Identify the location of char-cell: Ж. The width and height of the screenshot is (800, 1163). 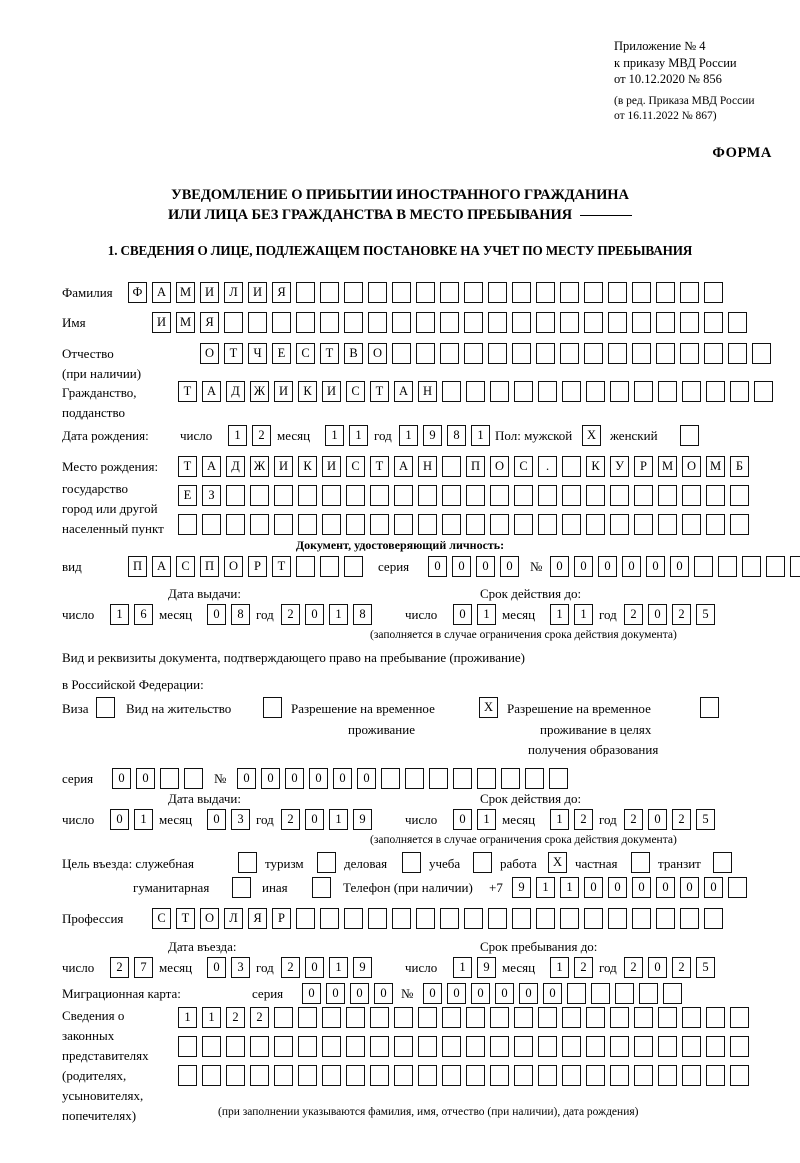
(259, 391).